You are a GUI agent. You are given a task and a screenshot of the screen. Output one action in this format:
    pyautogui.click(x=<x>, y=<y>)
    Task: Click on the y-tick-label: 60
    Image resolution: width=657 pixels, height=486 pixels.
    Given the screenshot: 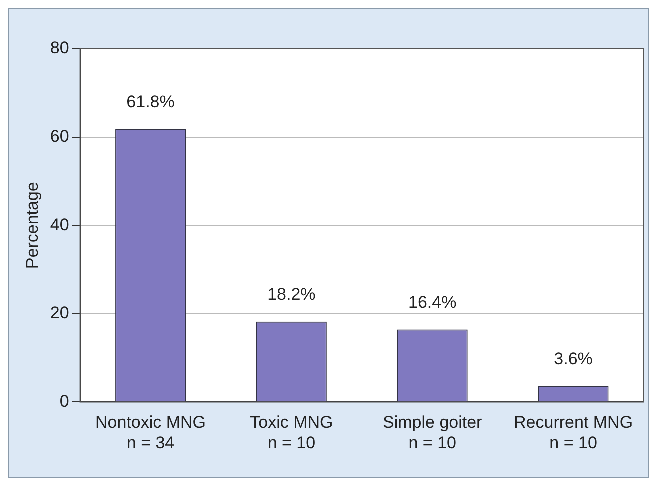 What is the action you would take?
    pyautogui.click(x=60, y=136)
    